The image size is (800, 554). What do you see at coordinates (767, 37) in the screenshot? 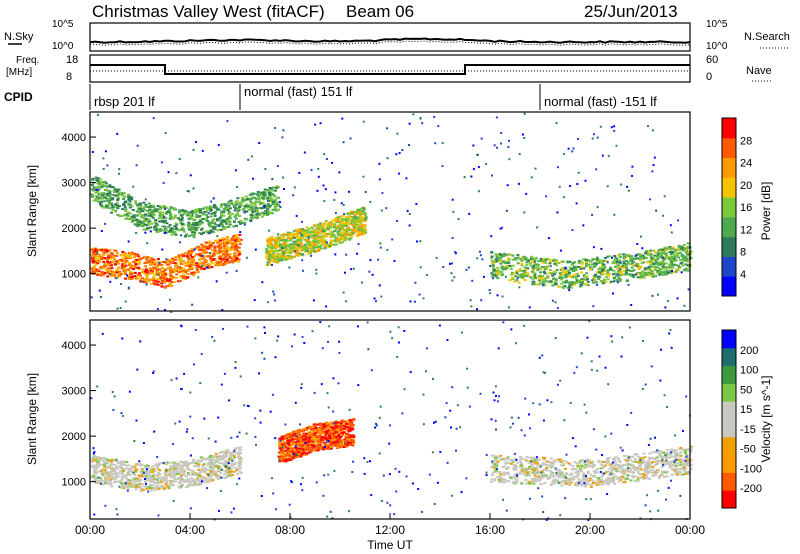
I see `noise-right-label: N.Search` at bounding box center [767, 37].